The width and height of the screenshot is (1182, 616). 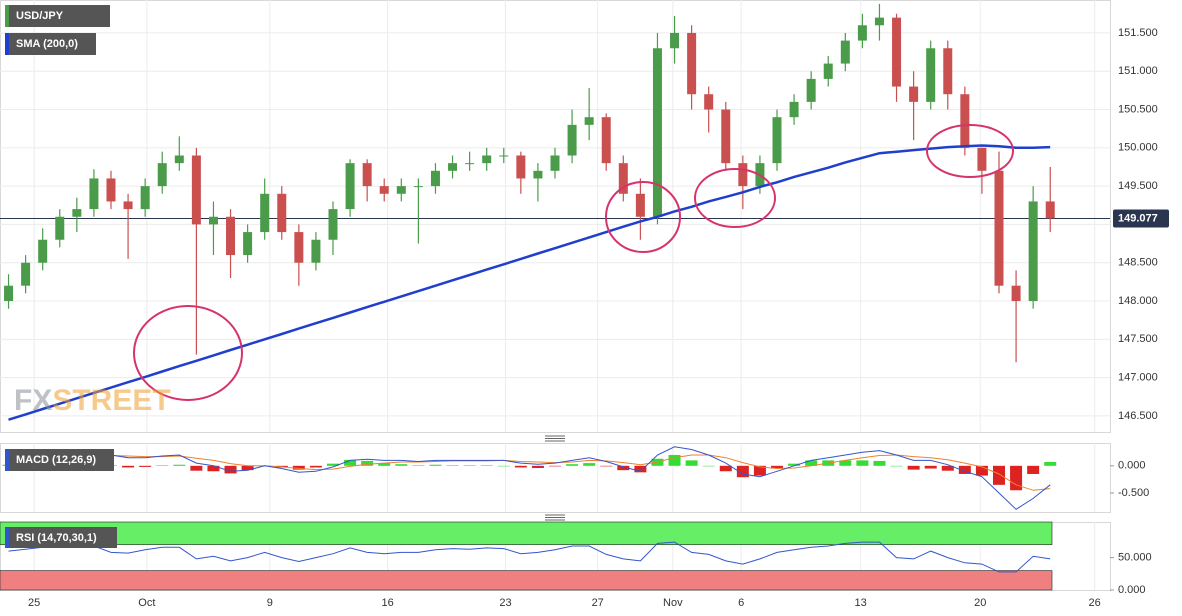 I want to click on x-tick-label: 13, so click(x=861, y=603).